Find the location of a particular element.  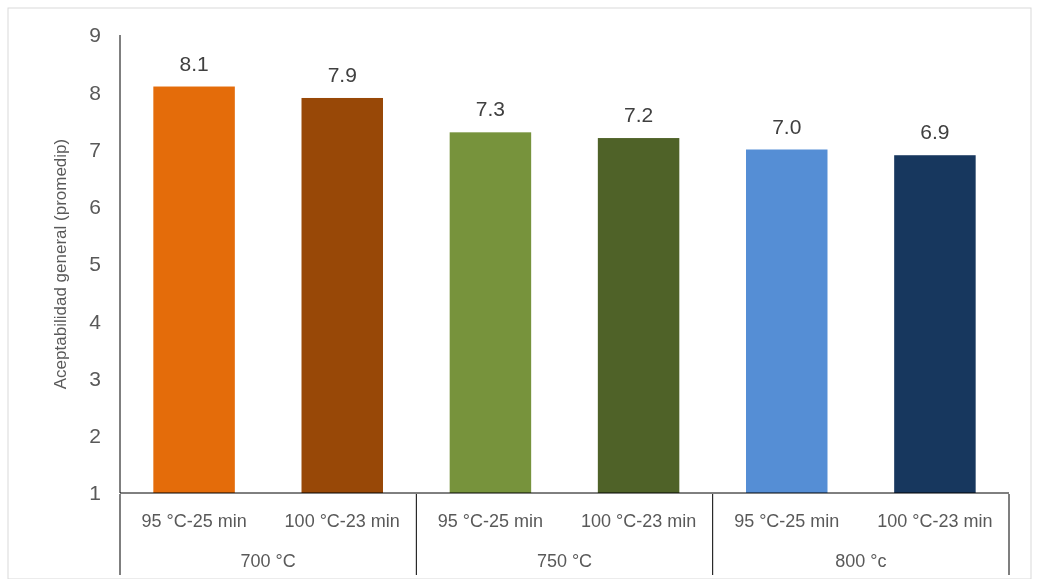

y-tick-label: 5 is located at coordinates (95, 264).